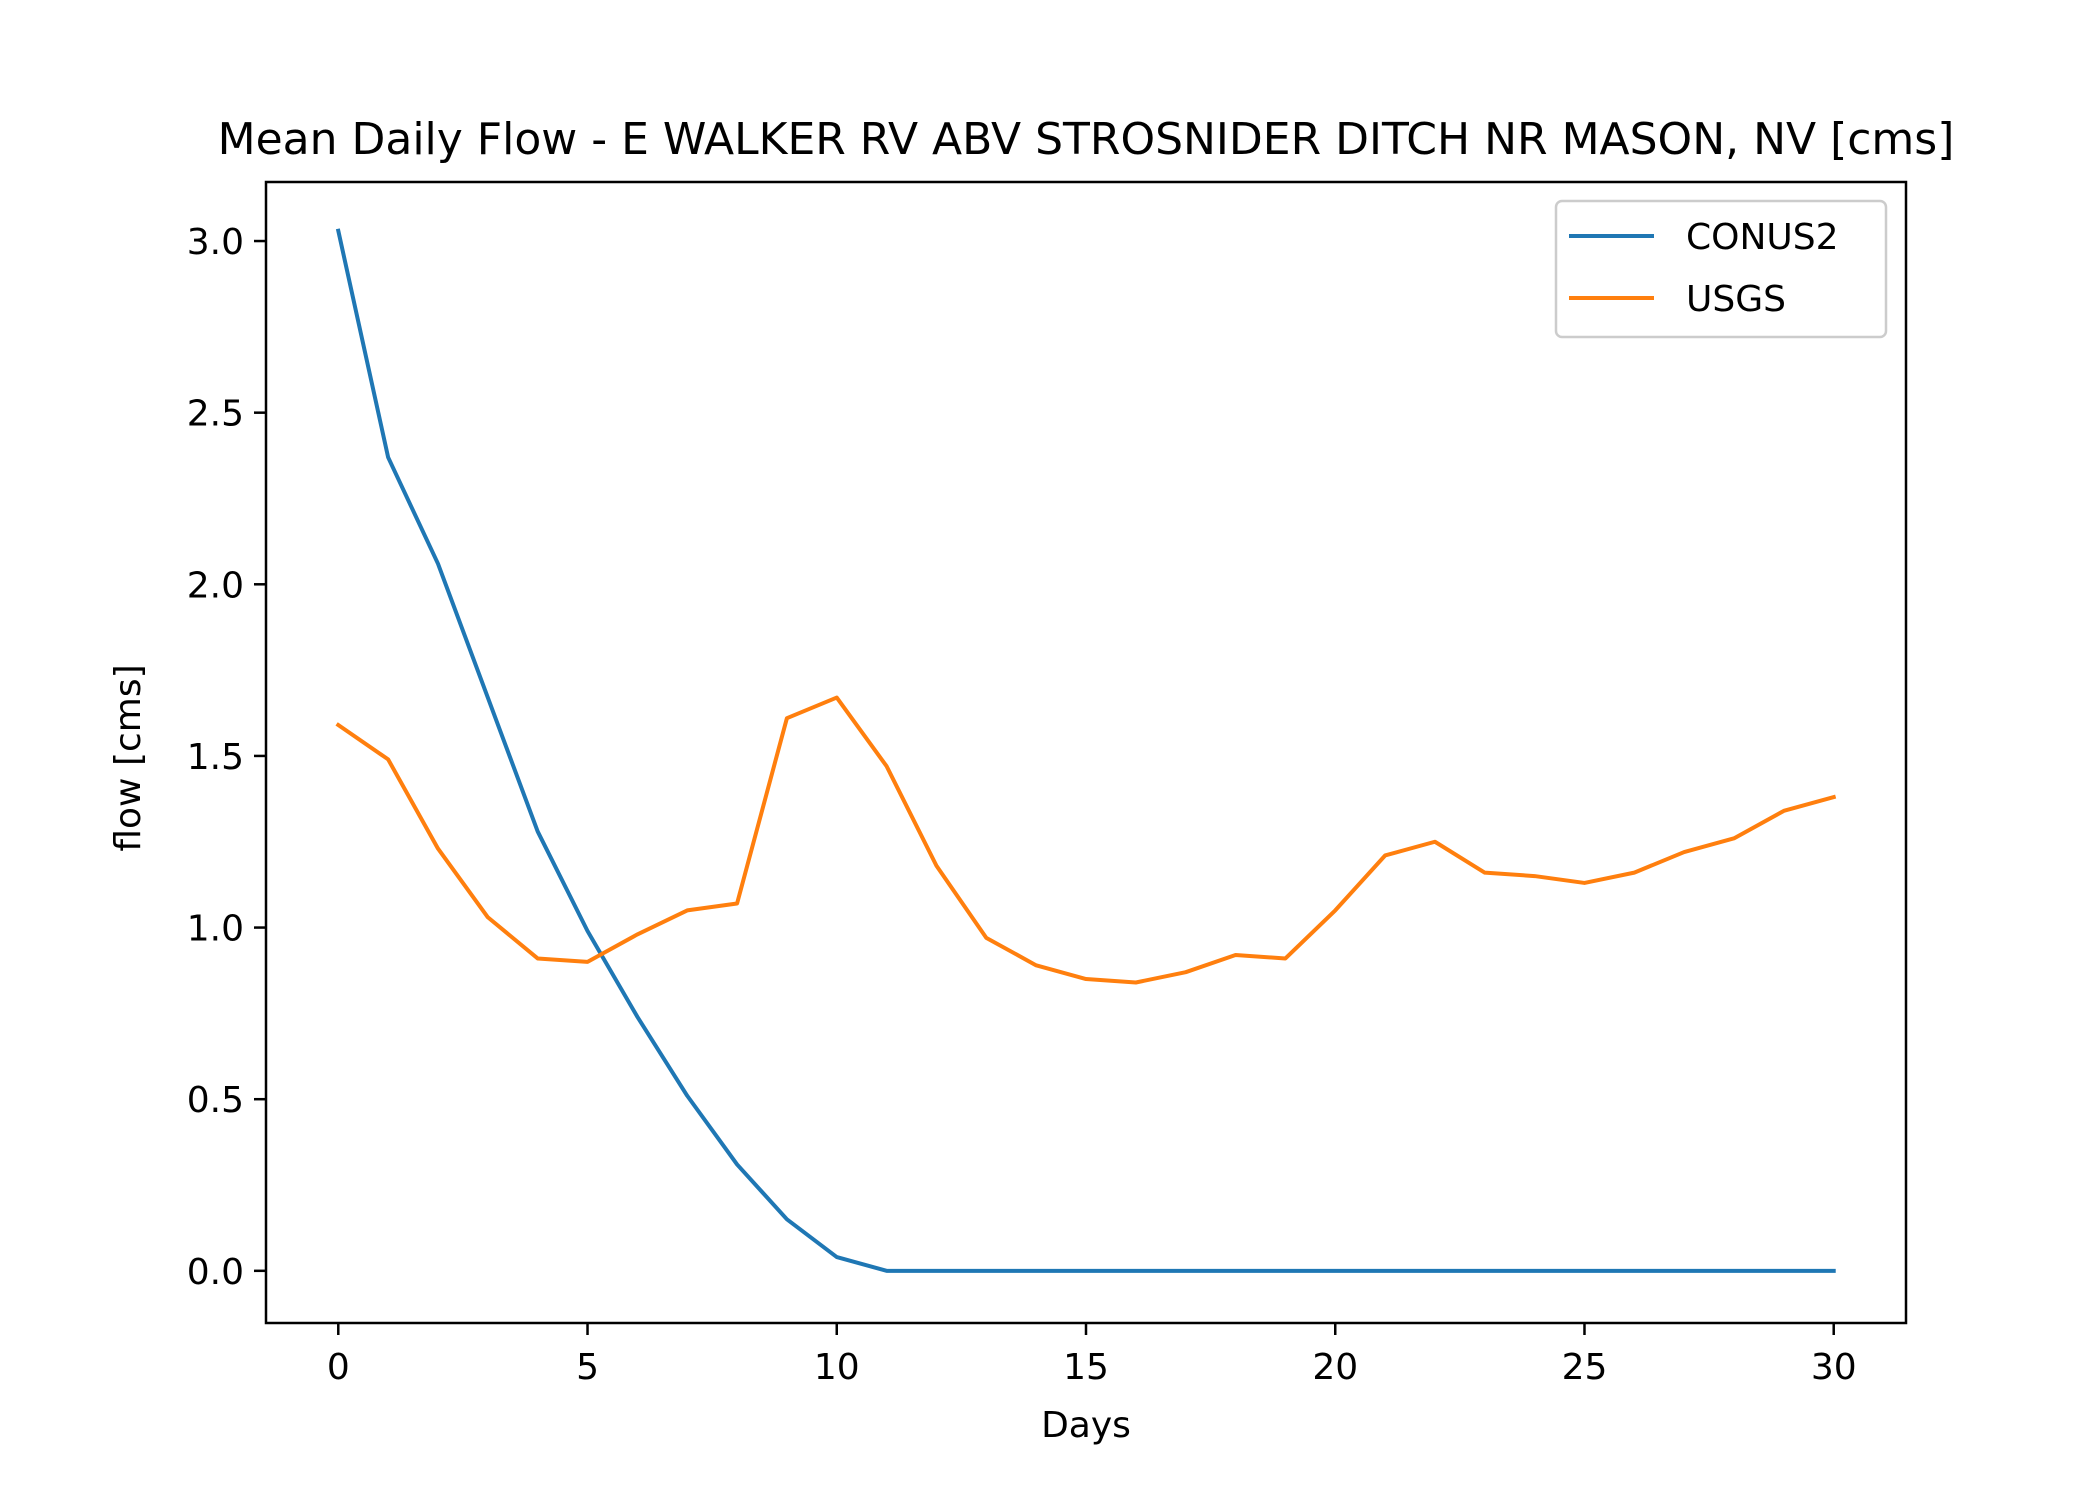  Describe the element at coordinates (215, 585) in the screenshot. I see `y-tick-label: 2.0` at that location.